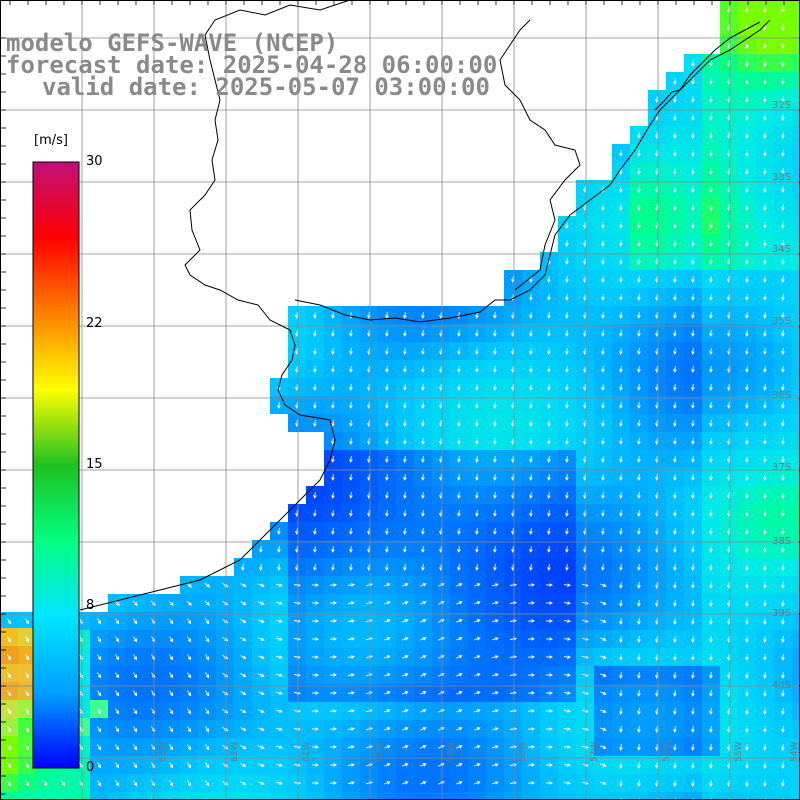 This screenshot has height=800, width=800. I want to click on colorbar-tick-label: 22, so click(94, 323).